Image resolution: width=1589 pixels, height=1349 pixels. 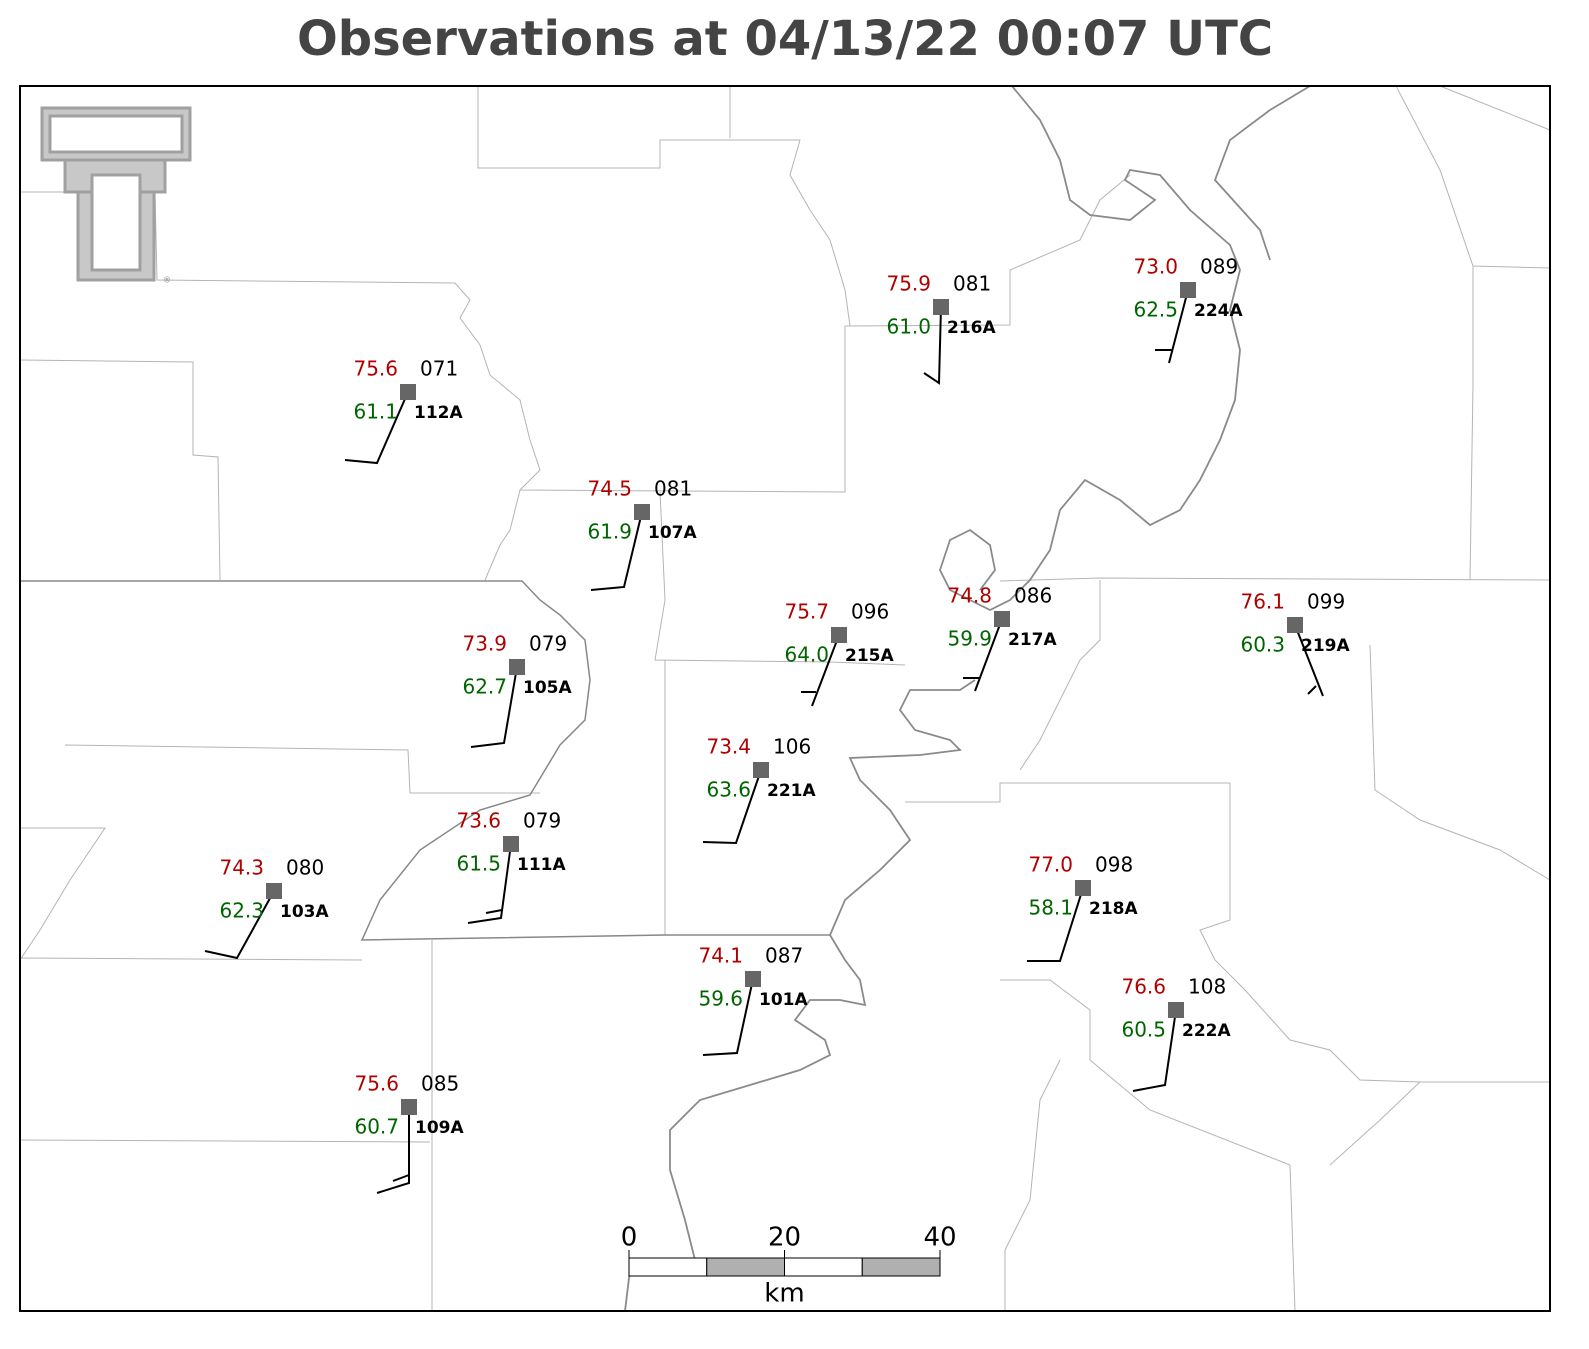 I want to click on station-id: 222A, so click(x=1206, y=1031).